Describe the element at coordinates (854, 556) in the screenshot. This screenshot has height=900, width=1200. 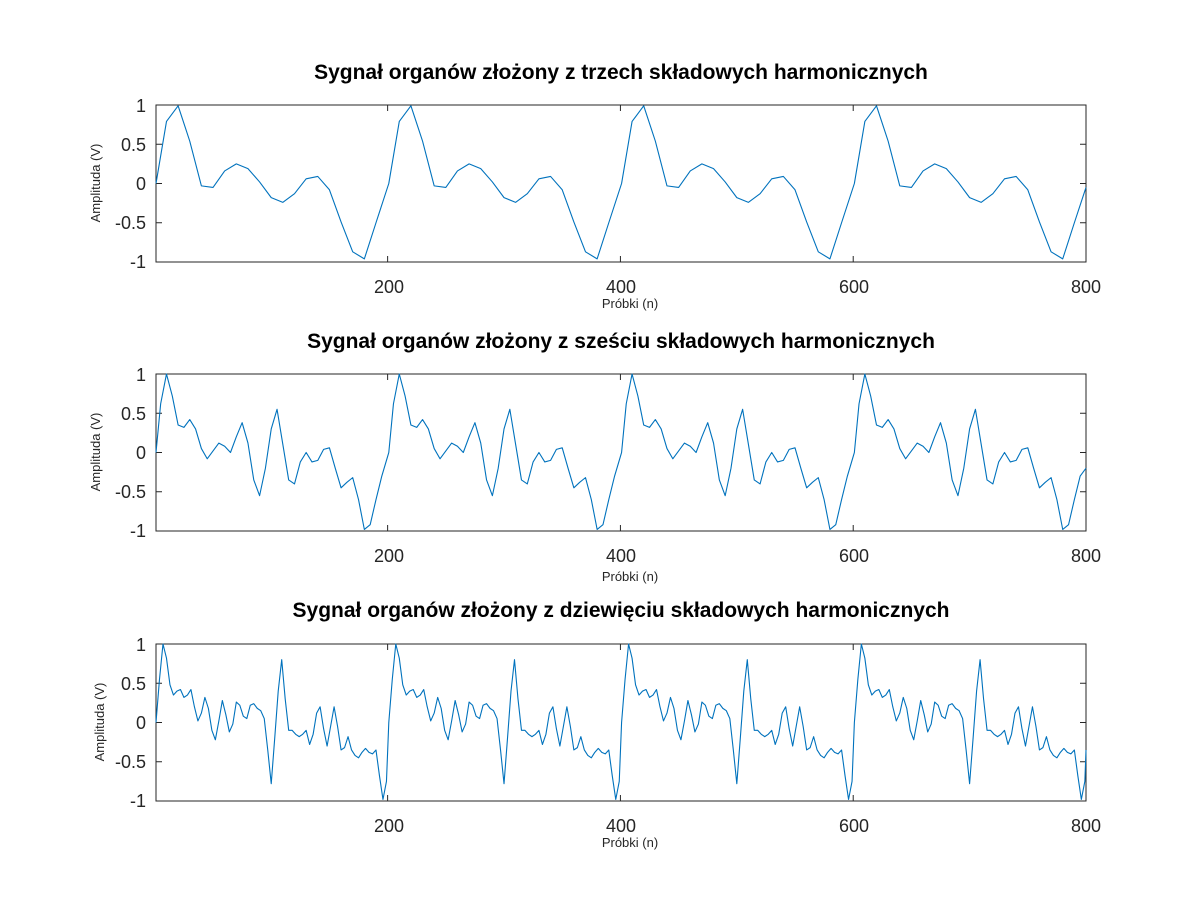
I see `subplot-2-xtick-label: 600` at that location.